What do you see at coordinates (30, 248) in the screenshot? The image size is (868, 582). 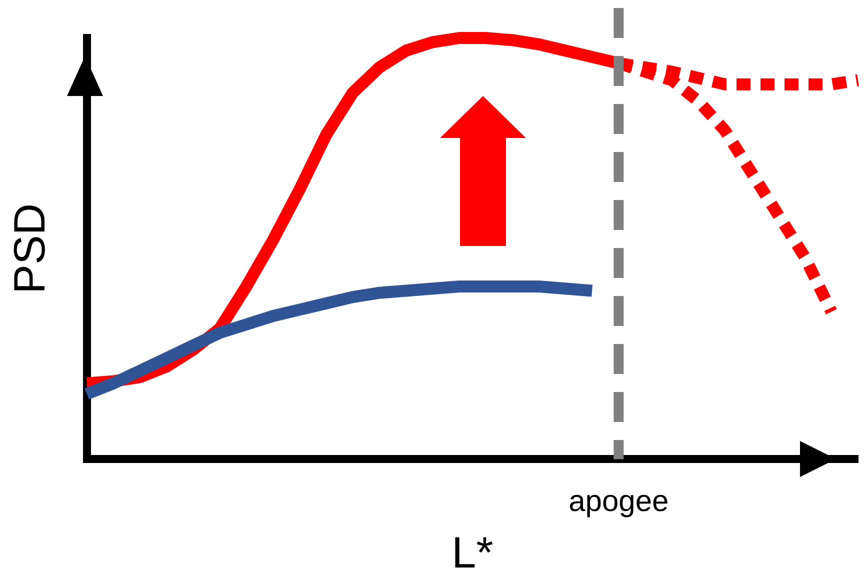 I see `y-axis-title: PSD` at bounding box center [30, 248].